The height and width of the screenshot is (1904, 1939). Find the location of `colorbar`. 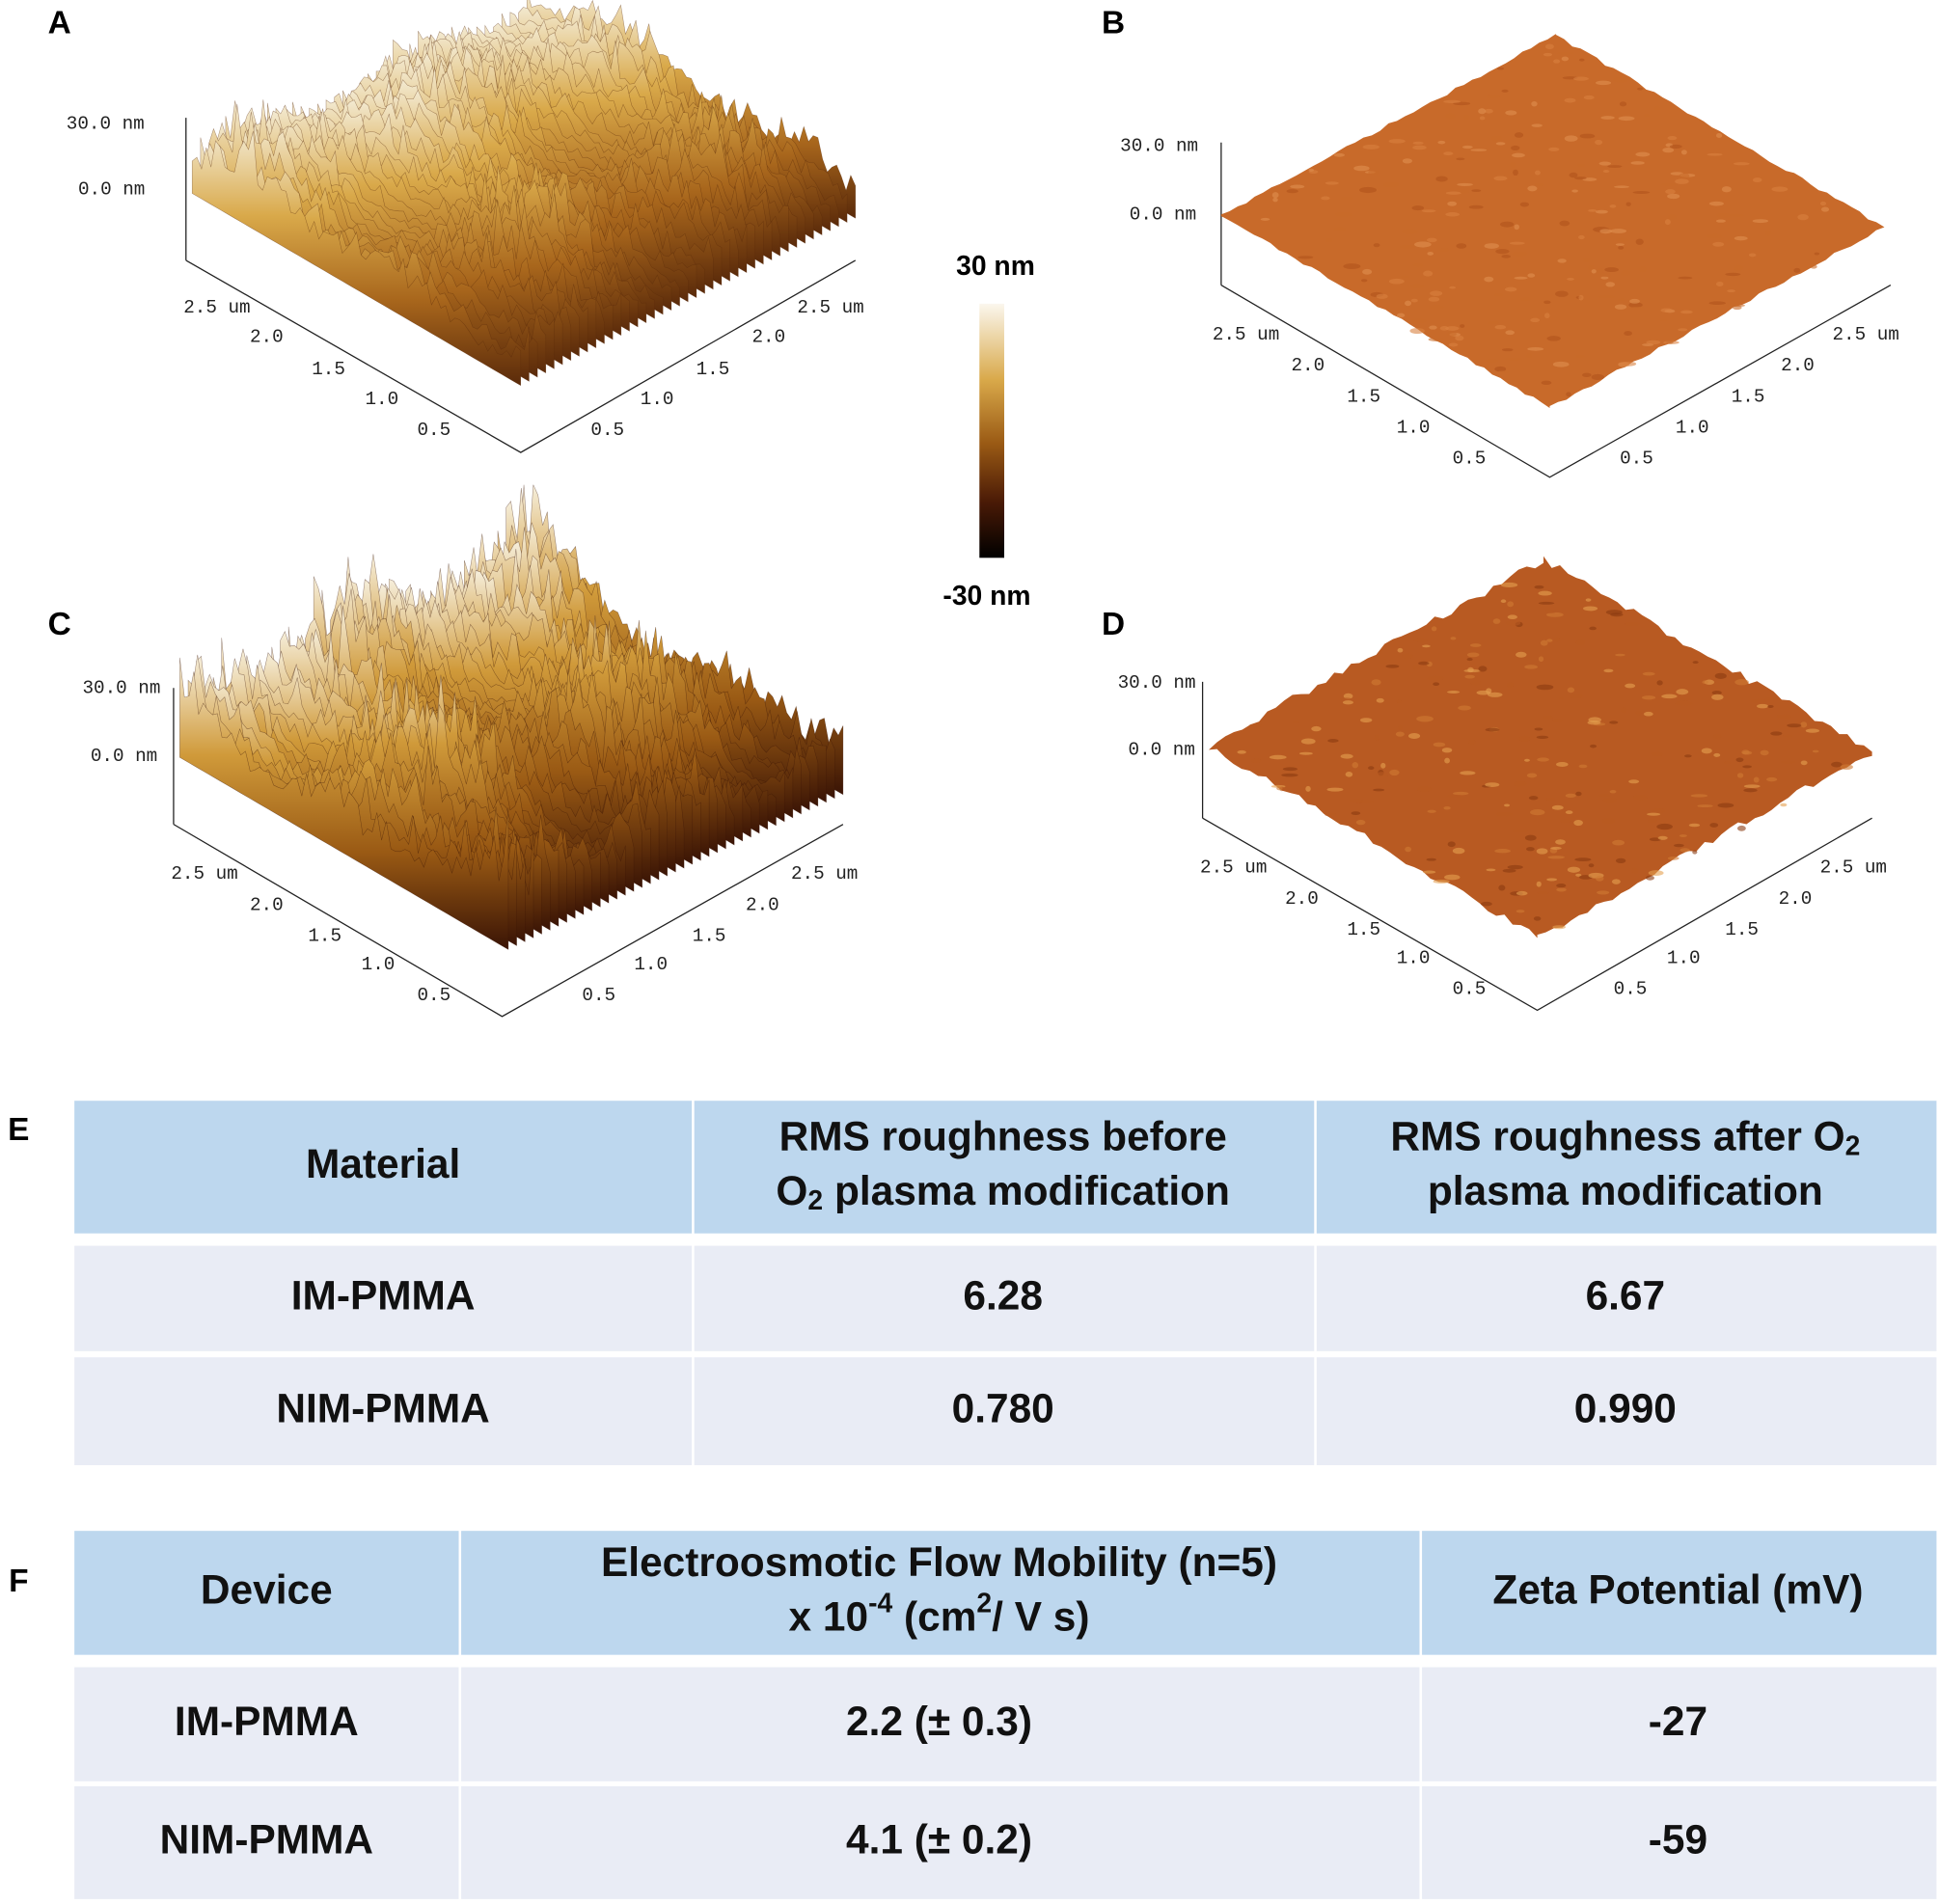

colorbar is located at coordinates (992, 430).